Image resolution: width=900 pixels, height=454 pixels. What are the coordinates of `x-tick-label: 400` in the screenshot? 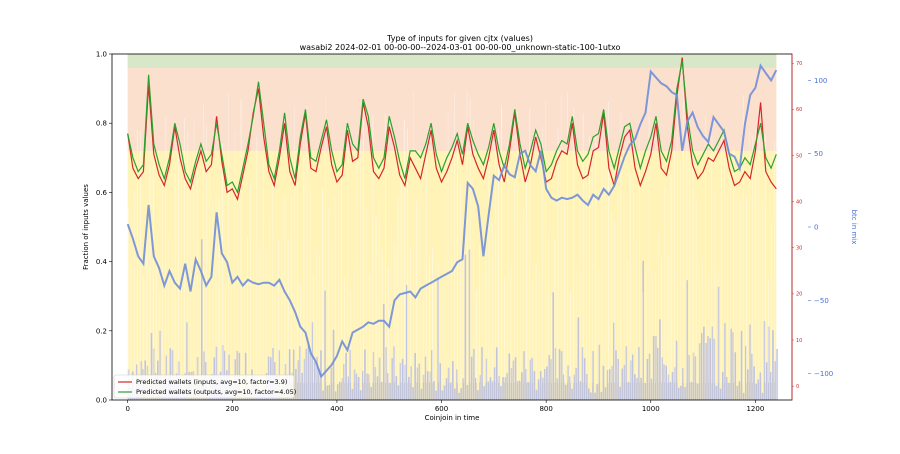 It's located at (336, 409).